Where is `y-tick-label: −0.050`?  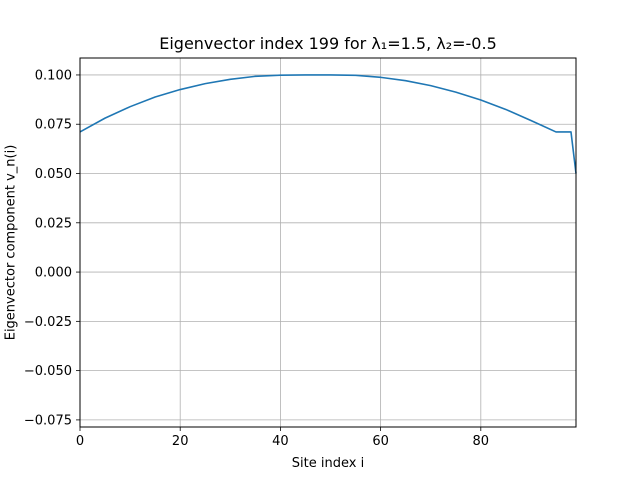
y-tick-label: −0.050 is located at coordinates (48, 371).